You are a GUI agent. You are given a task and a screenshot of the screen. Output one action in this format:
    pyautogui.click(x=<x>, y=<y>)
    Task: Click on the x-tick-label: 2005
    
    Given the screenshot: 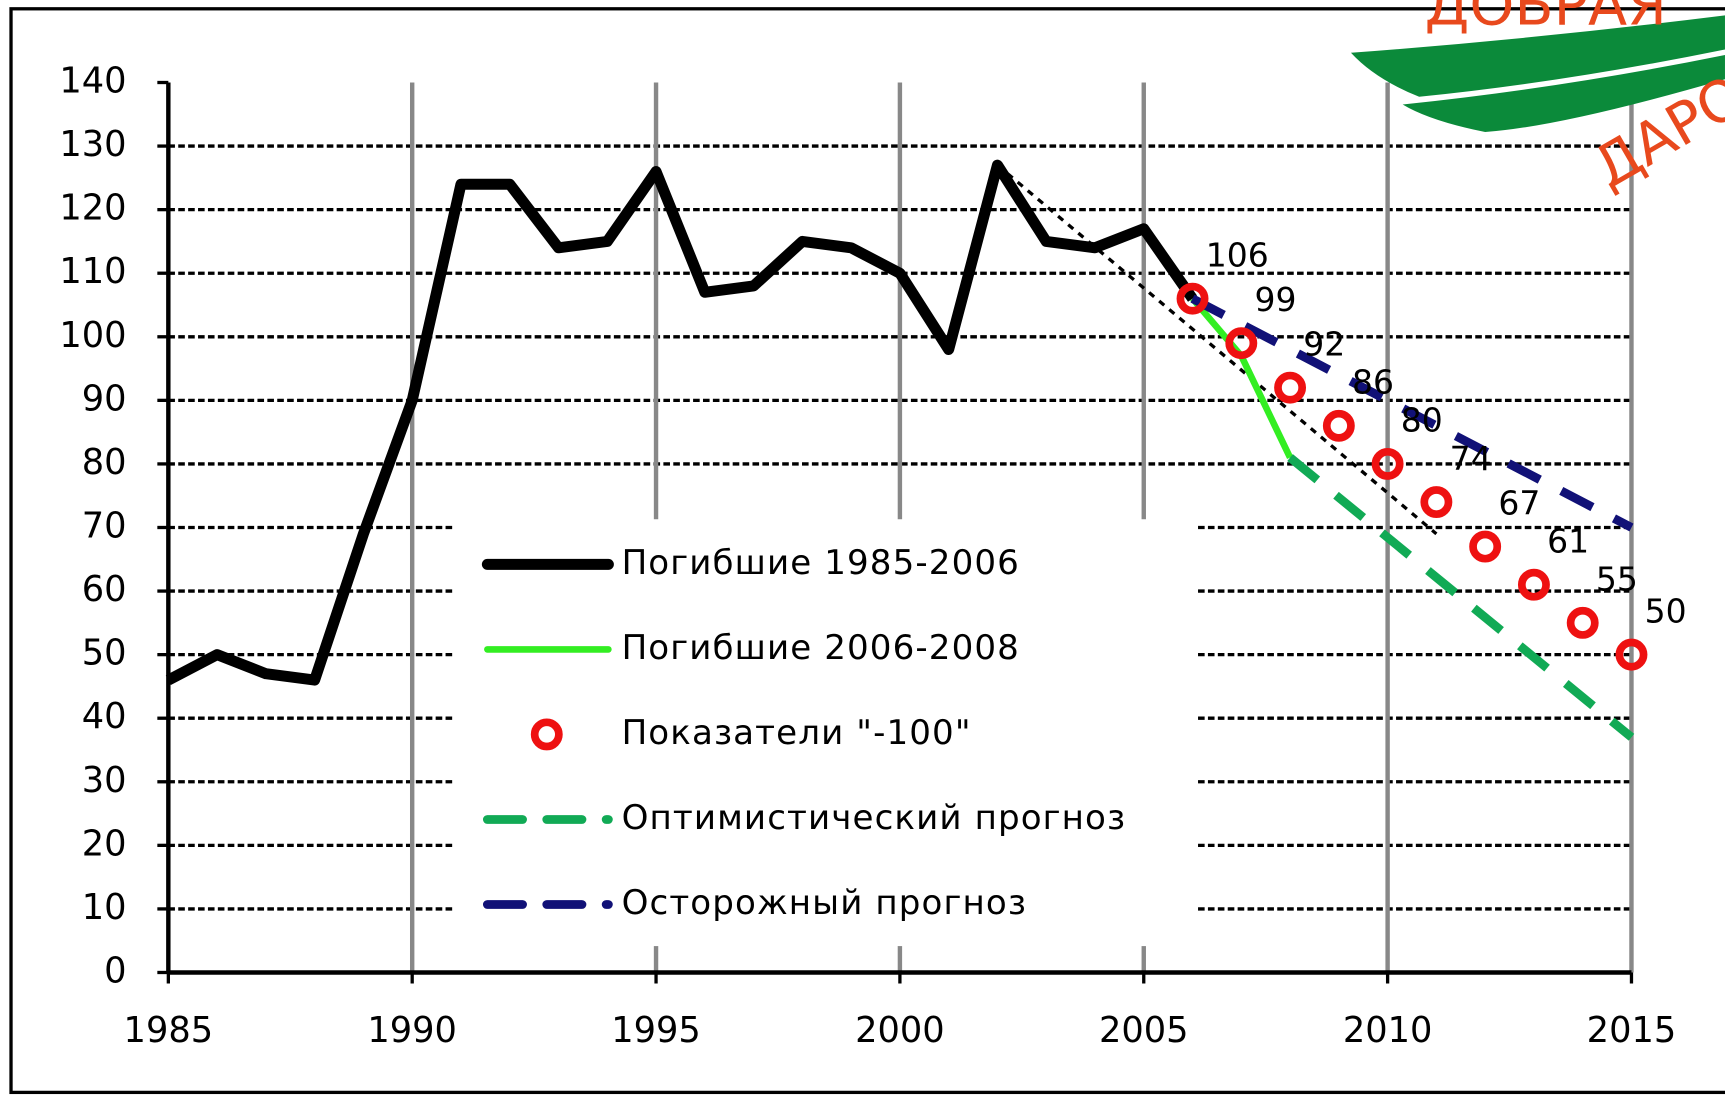 What is the action you would take?
    pyautogui.click(x=1144, y=1030)
    